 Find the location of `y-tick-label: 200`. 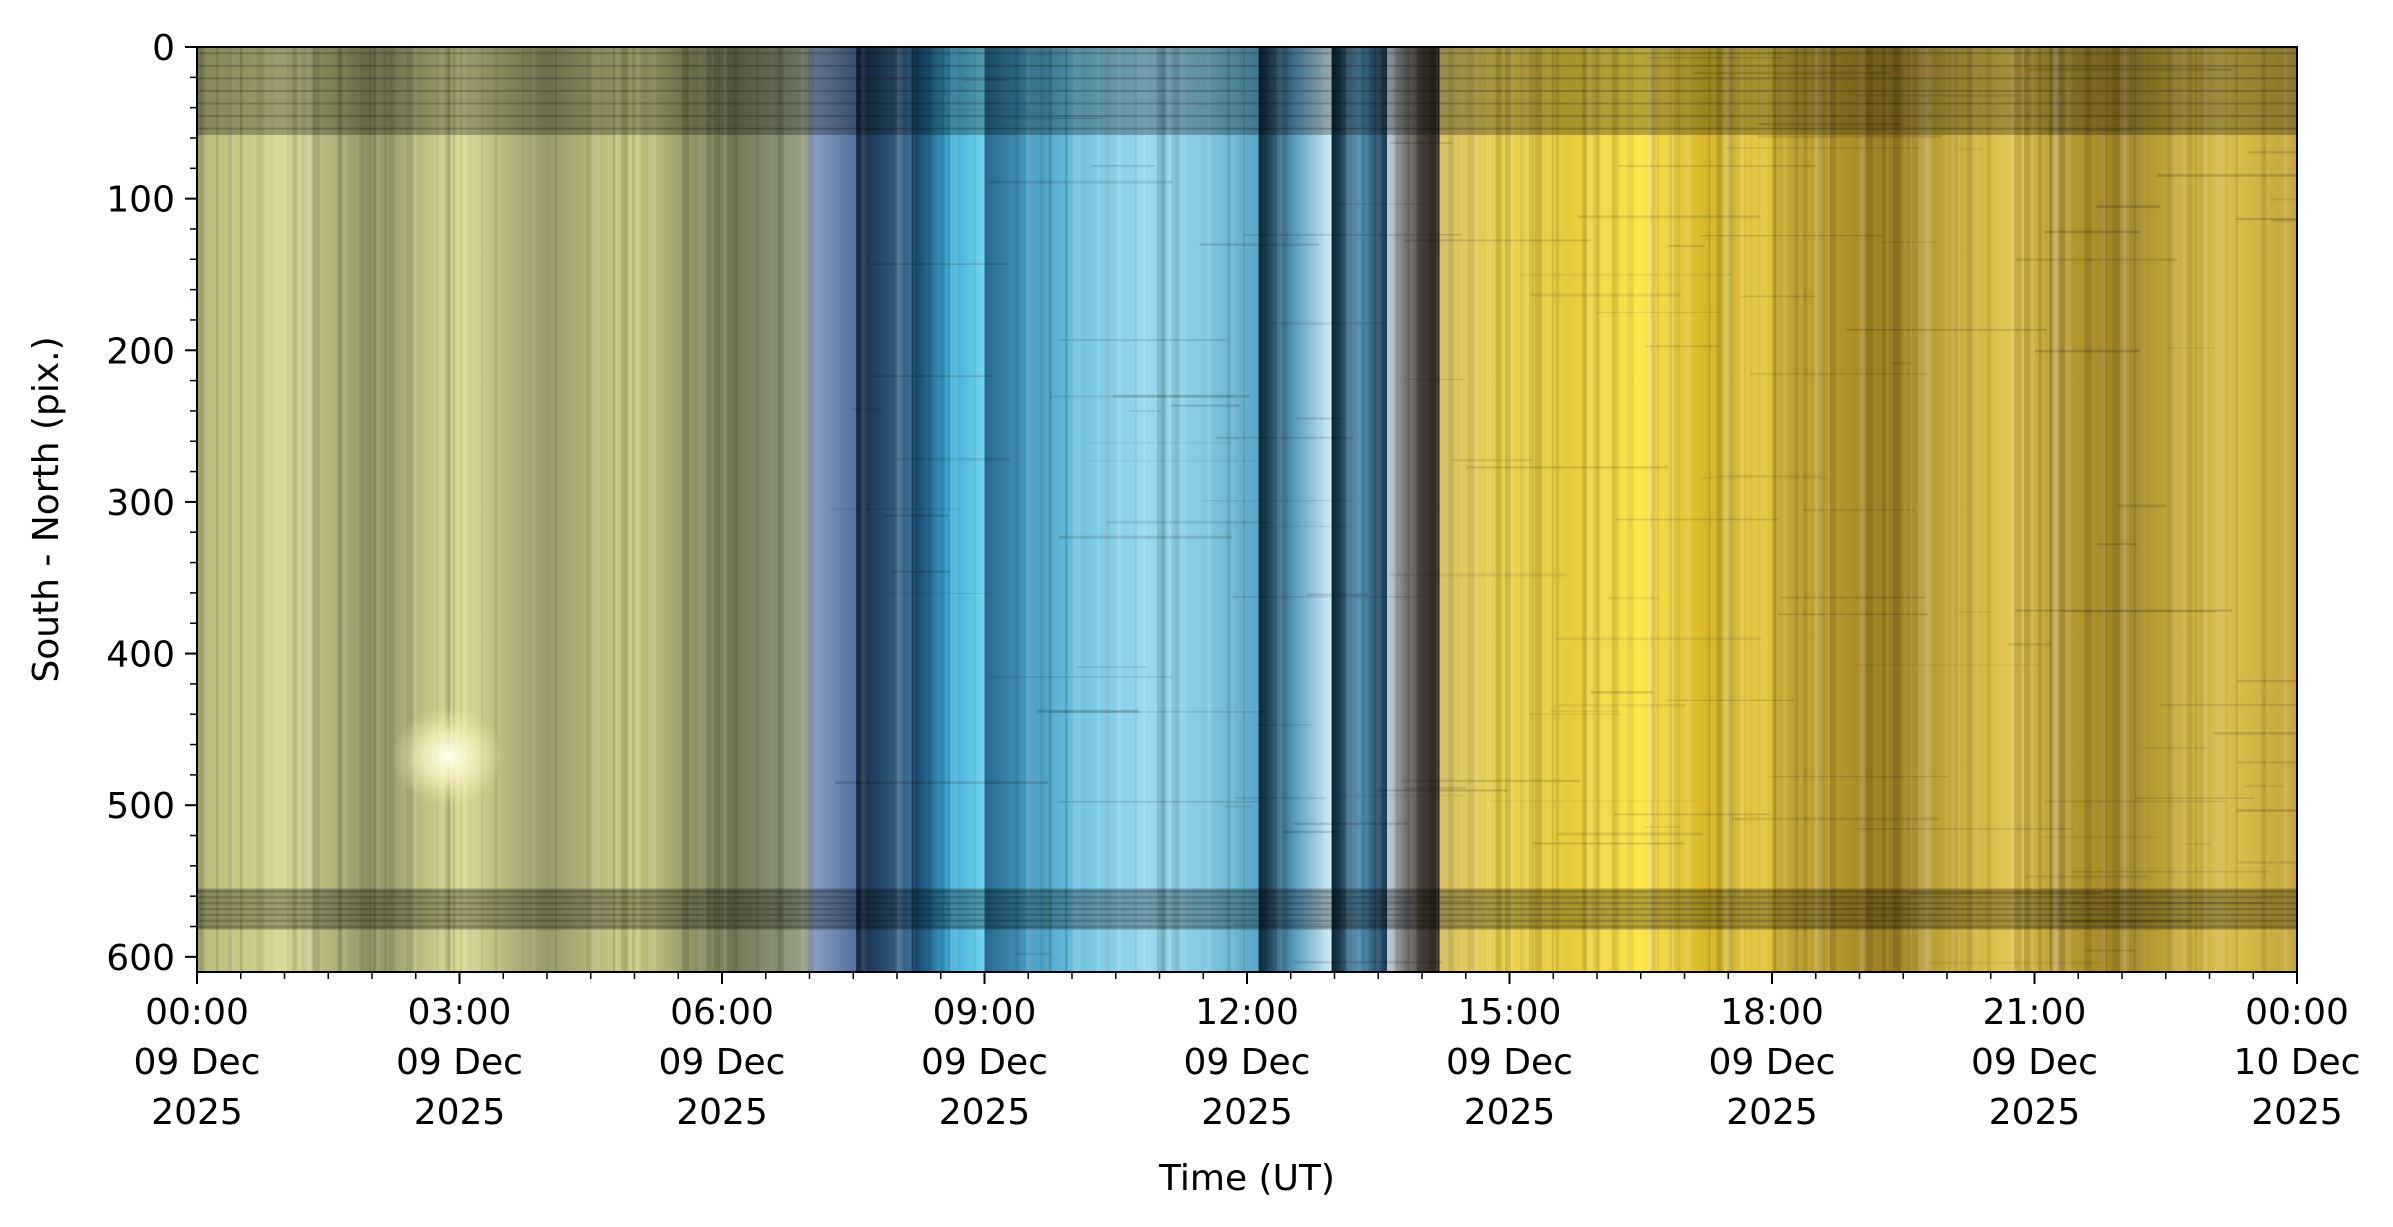

y-tick-label: 200 is located at coordinates (140, 351).